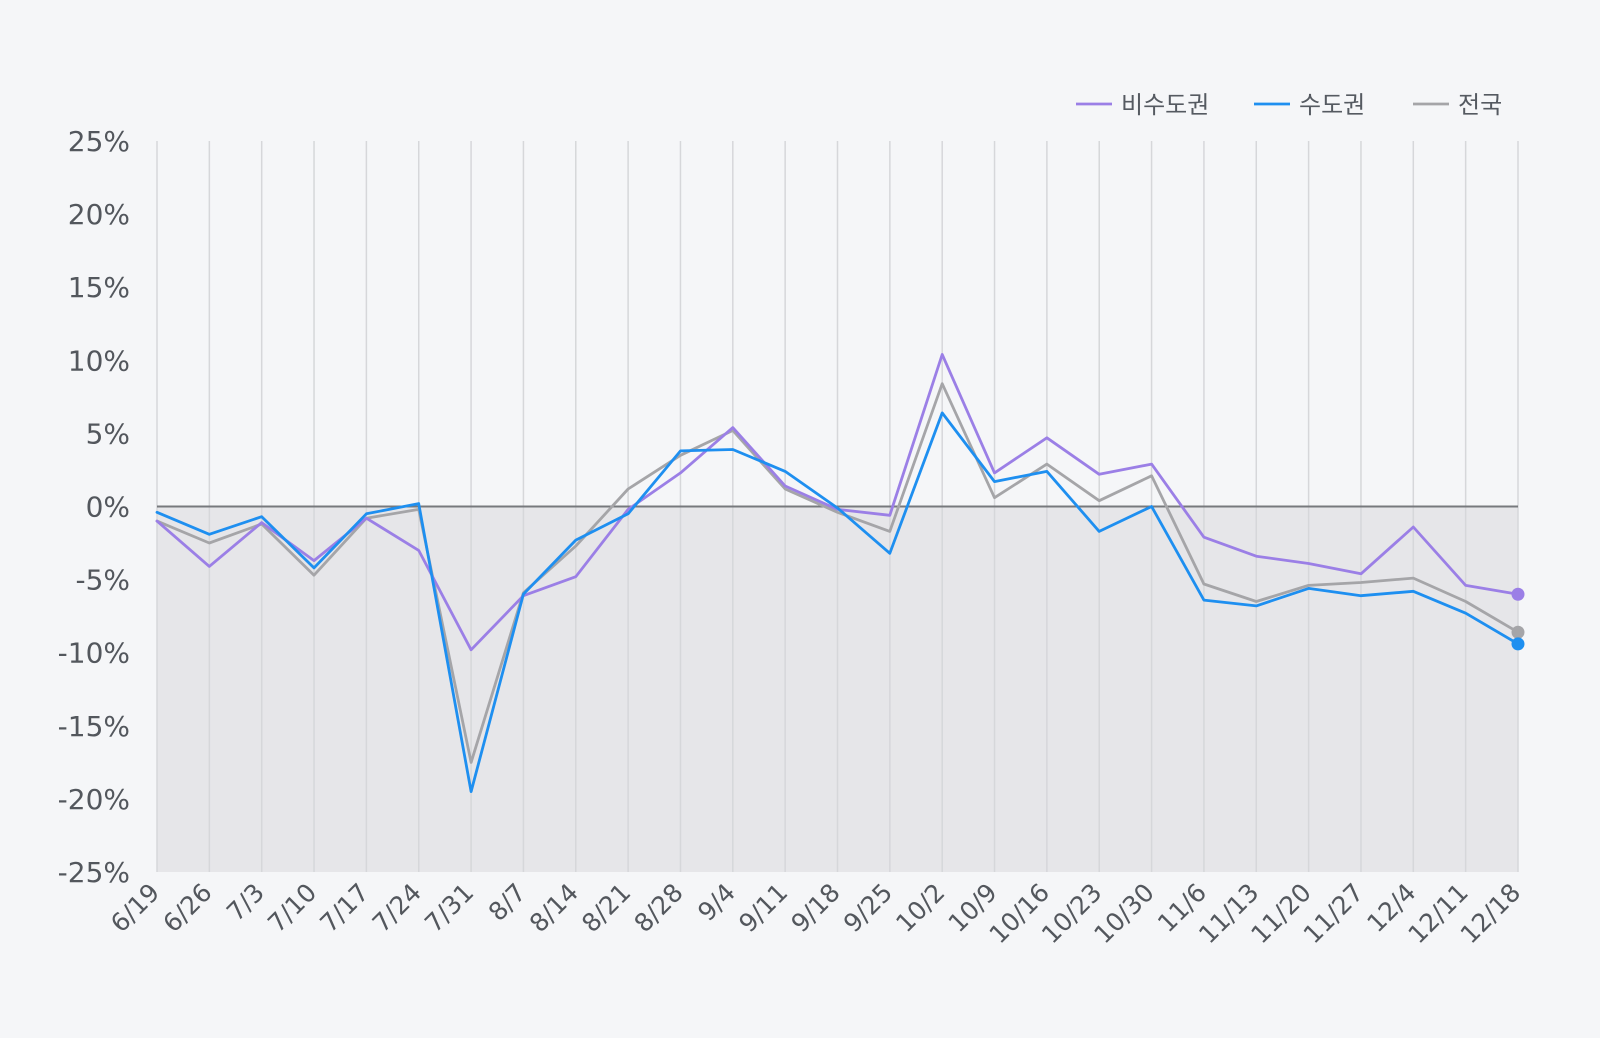 The height and width of the screenshot is (1038, 1600). I want to click on x-tick-label: 7/17, so click(344, 908).